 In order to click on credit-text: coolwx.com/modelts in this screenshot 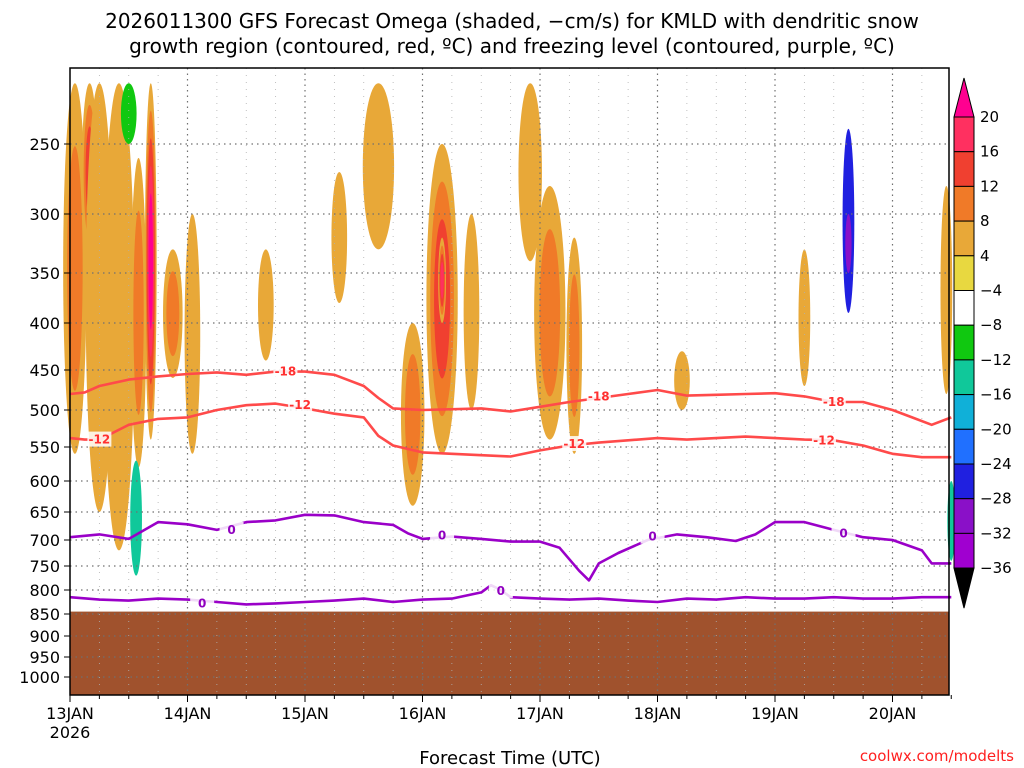, I will do `click(937, 756)`.